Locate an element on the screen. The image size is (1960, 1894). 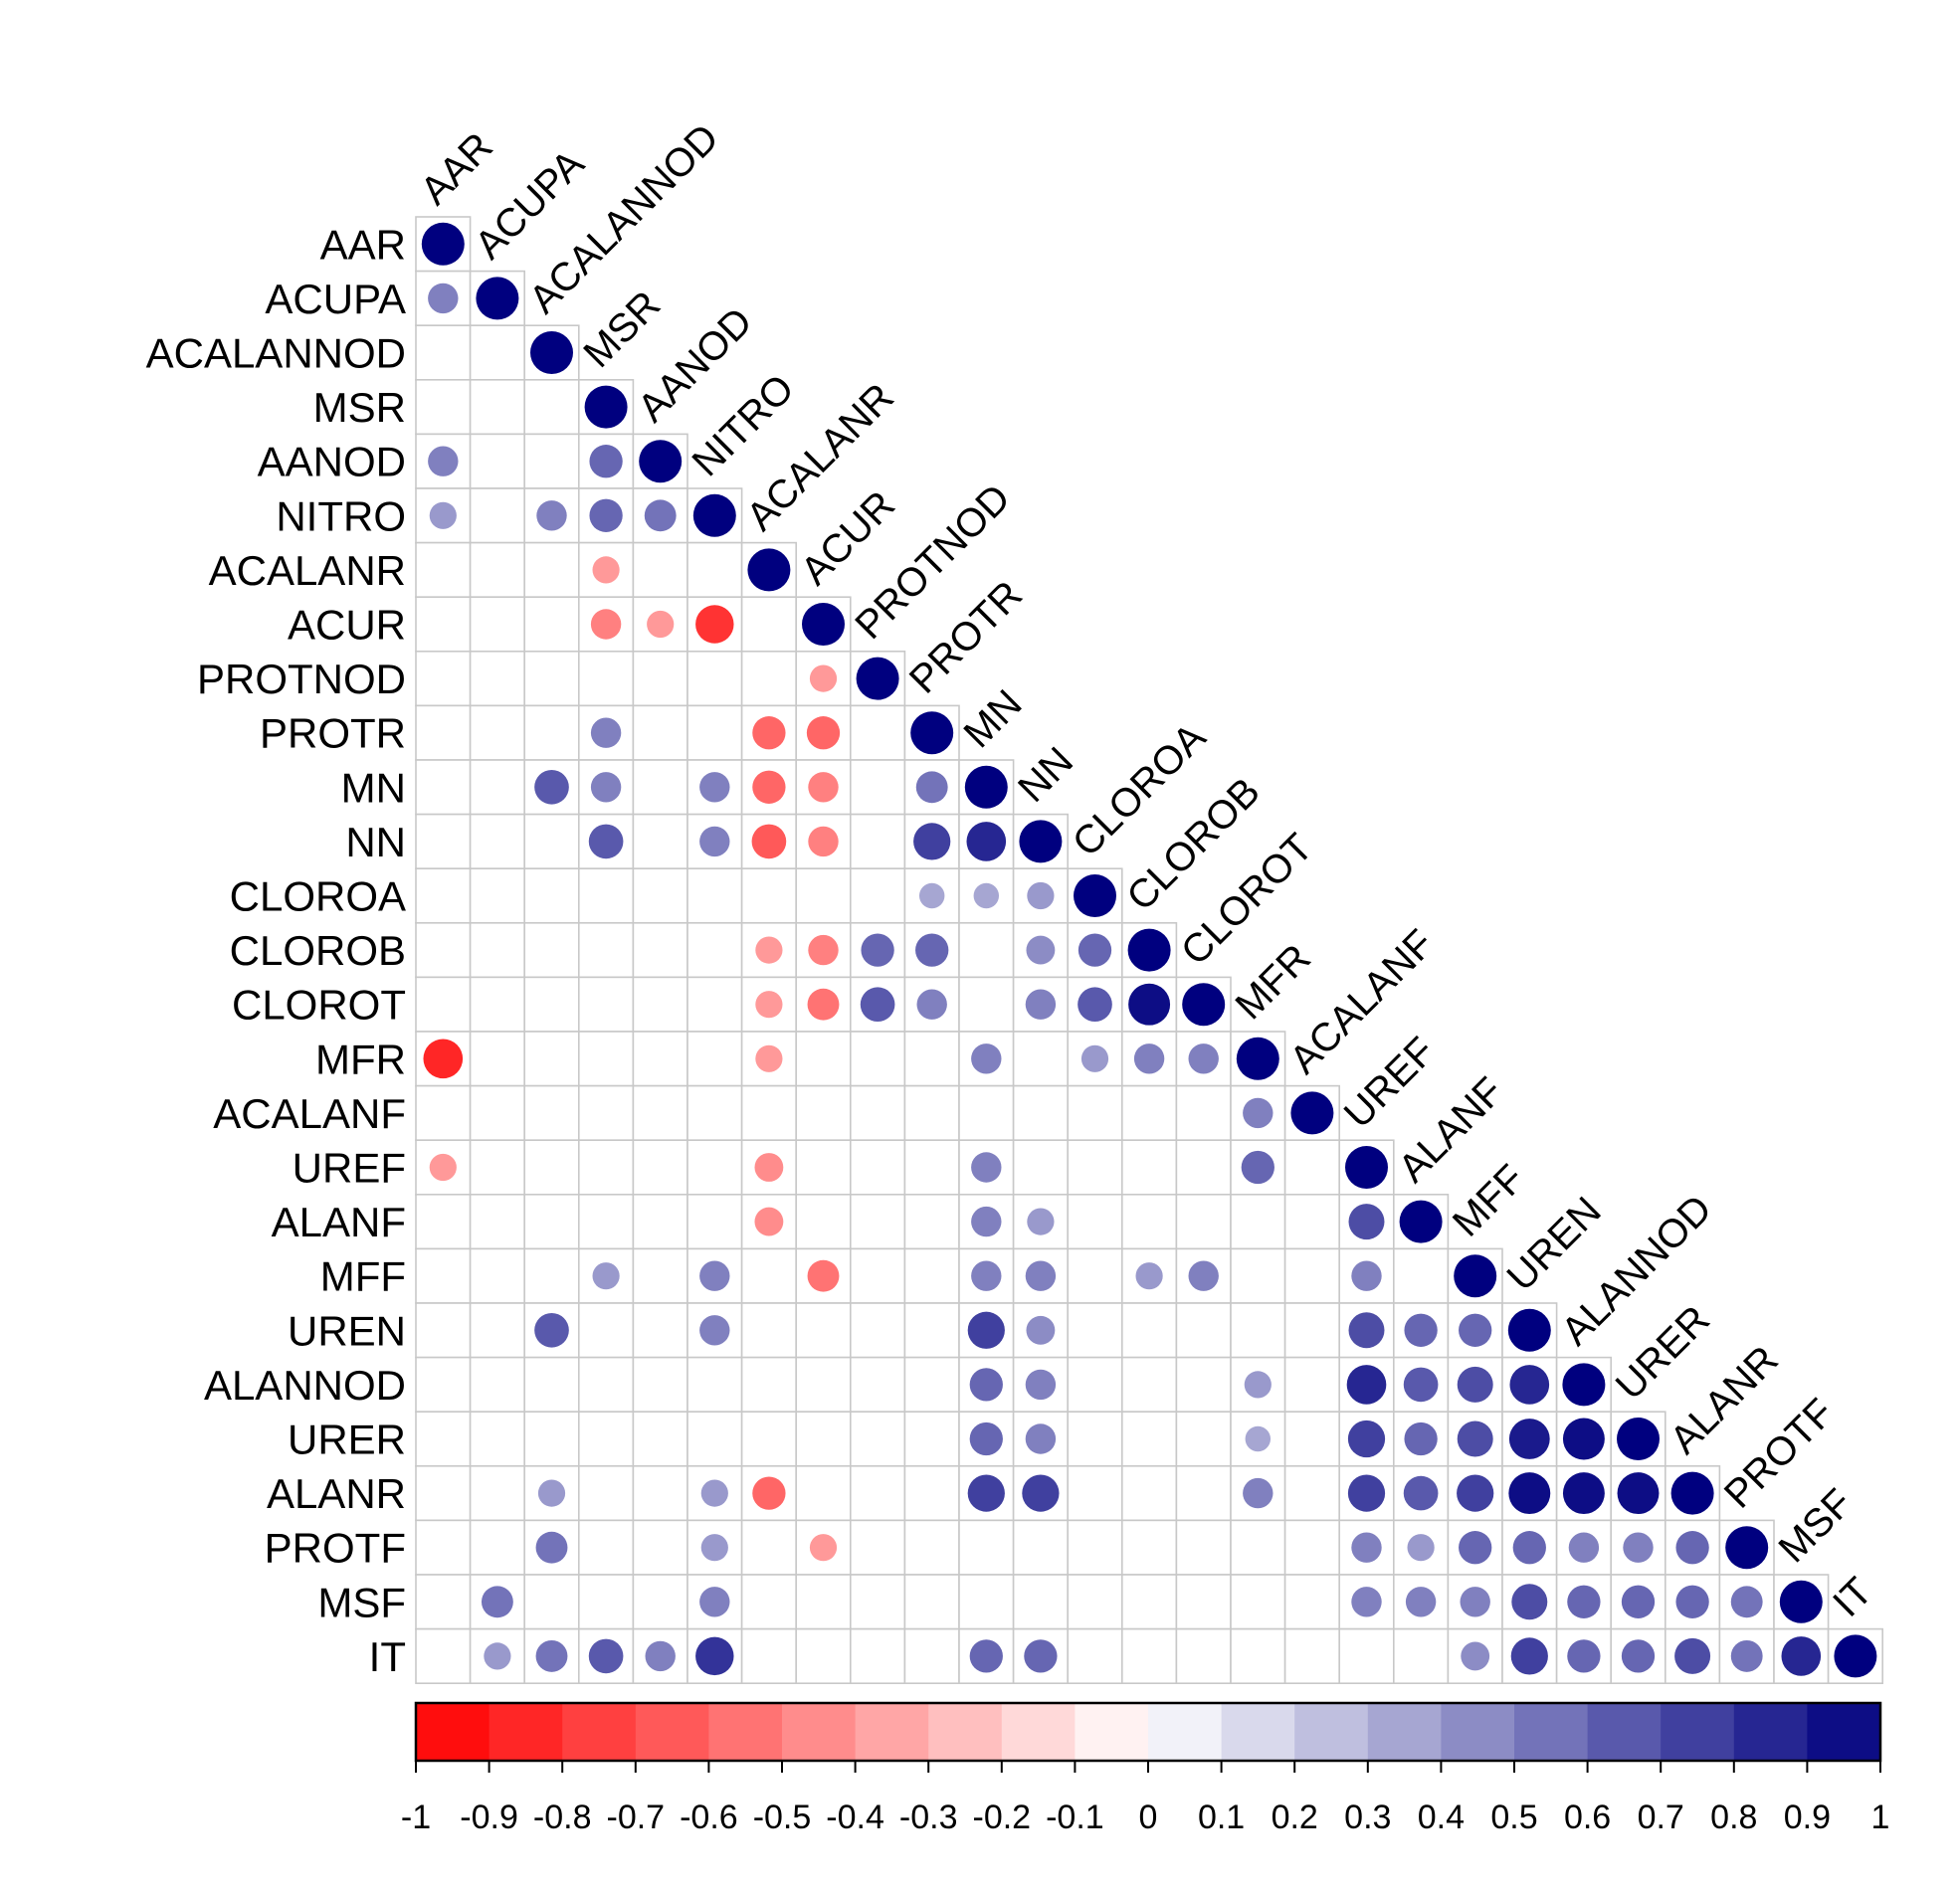
colorbar-tick-label: 0.6 is located at coordinates (1587, 1817).